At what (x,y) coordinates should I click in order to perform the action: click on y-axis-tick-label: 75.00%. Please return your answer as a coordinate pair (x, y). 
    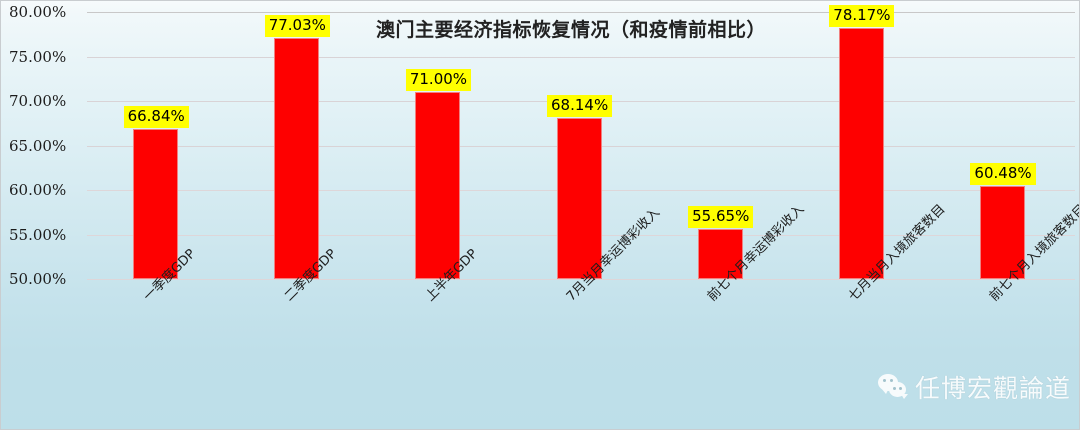
    Looking at the image, I should click on (38, 56).